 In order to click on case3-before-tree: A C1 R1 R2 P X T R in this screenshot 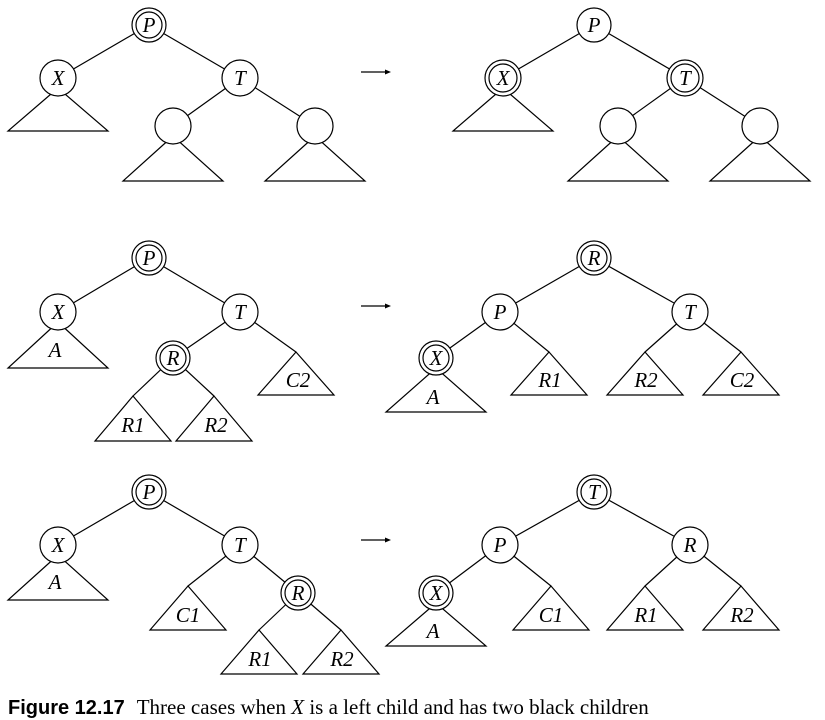, I will do `click(193, 574)`.